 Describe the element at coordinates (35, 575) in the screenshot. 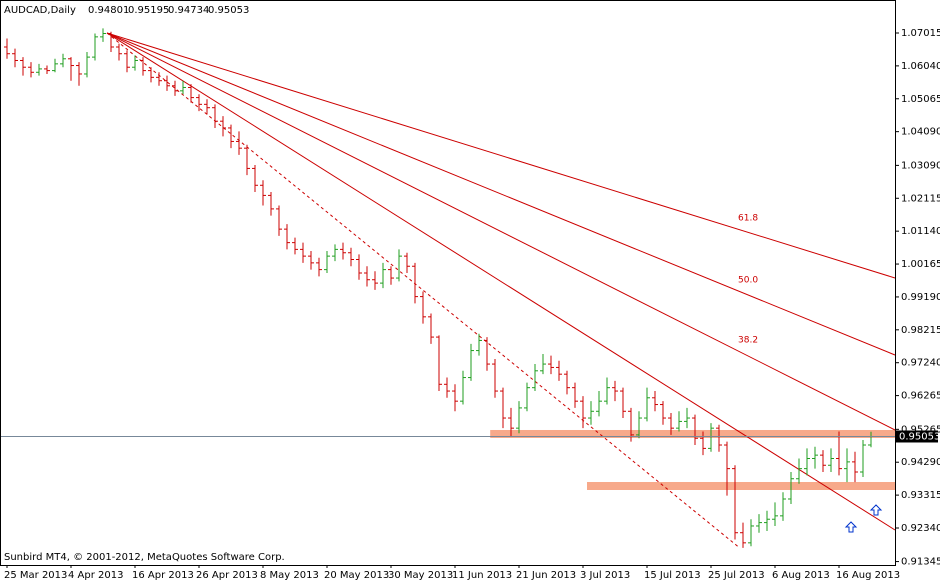

I see `x-tick-label: 25 Mar 2013` at that location.